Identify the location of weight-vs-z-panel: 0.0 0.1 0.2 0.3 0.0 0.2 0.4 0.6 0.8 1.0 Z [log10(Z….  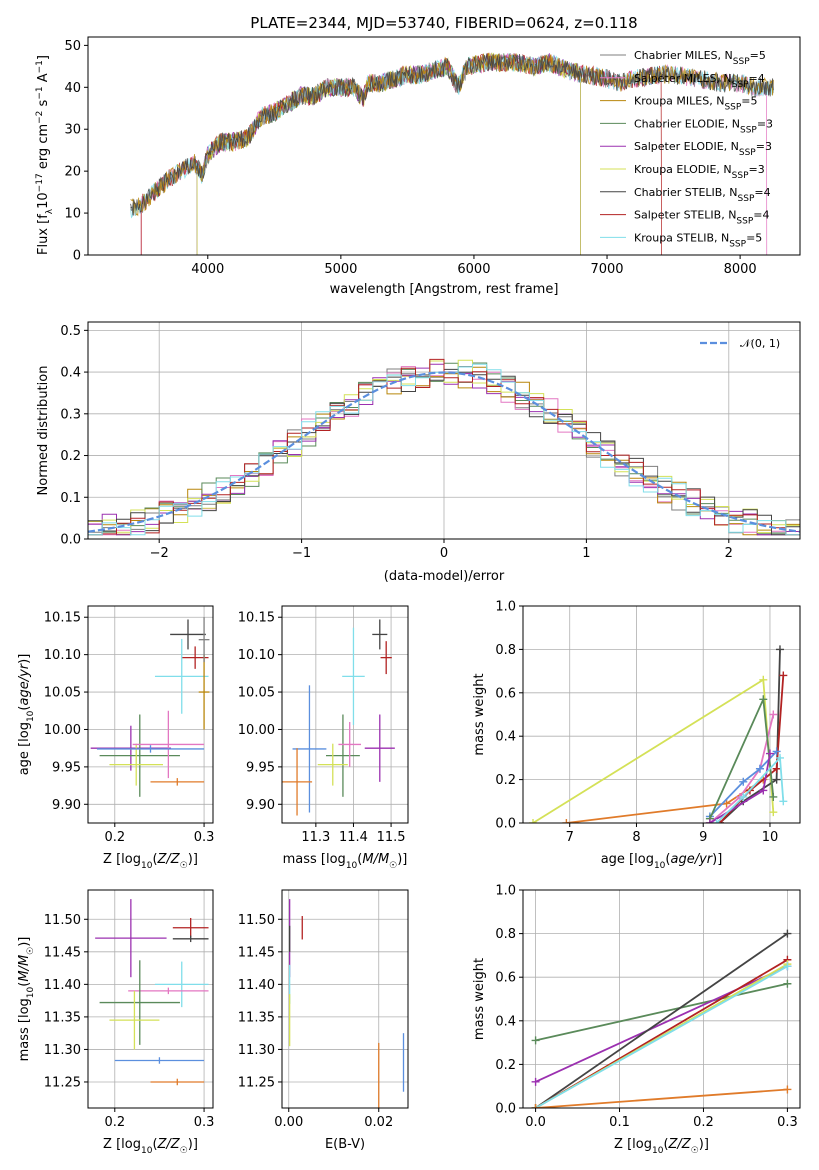
(636, 1020).